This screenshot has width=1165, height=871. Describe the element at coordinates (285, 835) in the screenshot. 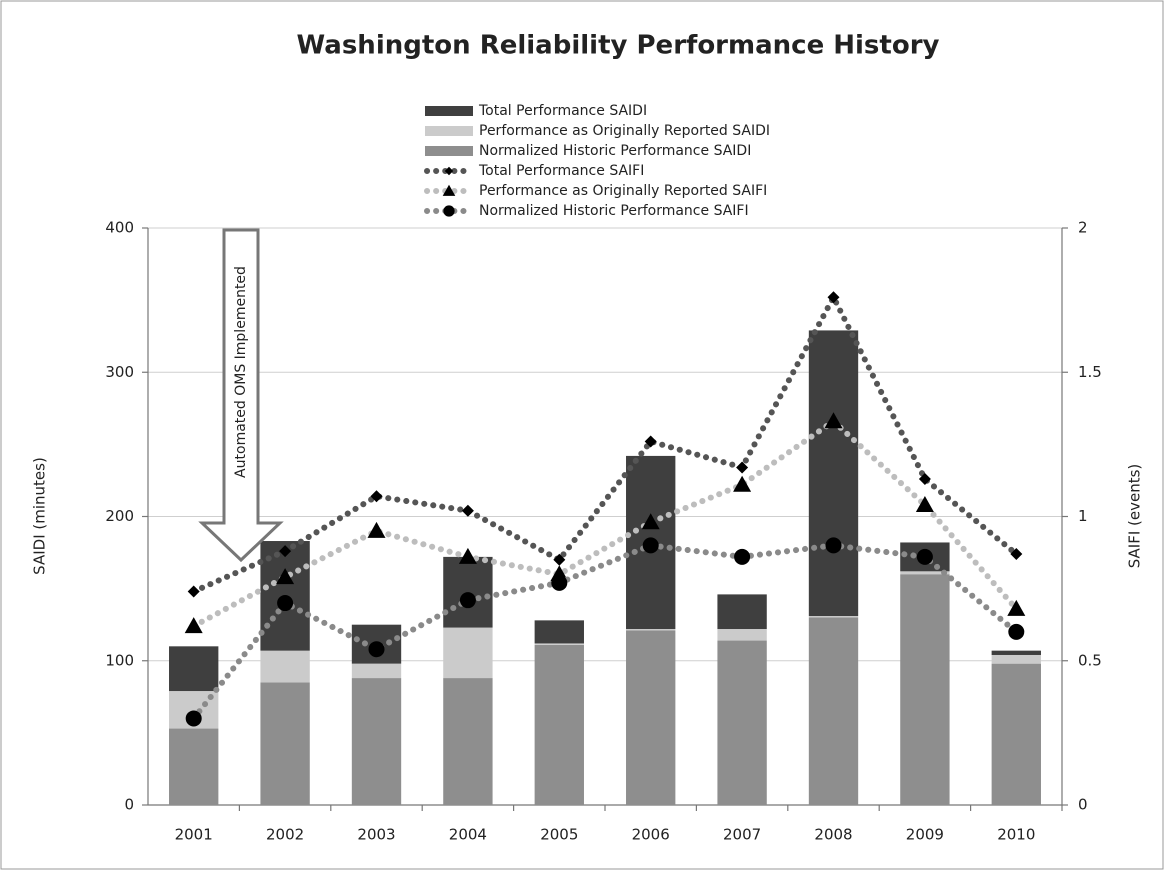

I see `x-tick-label: 2002` at that location.